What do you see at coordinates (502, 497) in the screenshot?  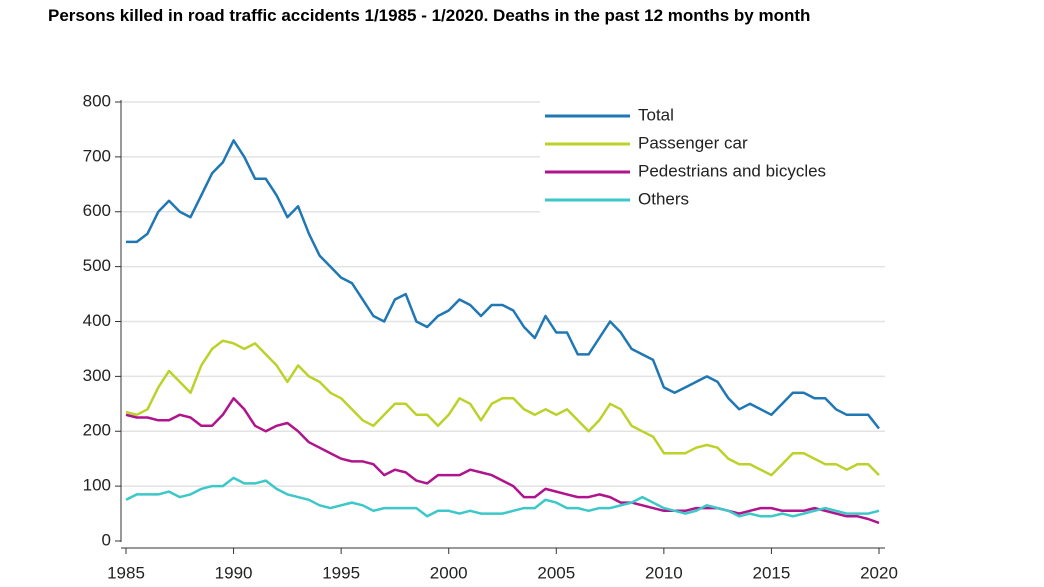 I see `line-series` at bounding box center [502, 497].